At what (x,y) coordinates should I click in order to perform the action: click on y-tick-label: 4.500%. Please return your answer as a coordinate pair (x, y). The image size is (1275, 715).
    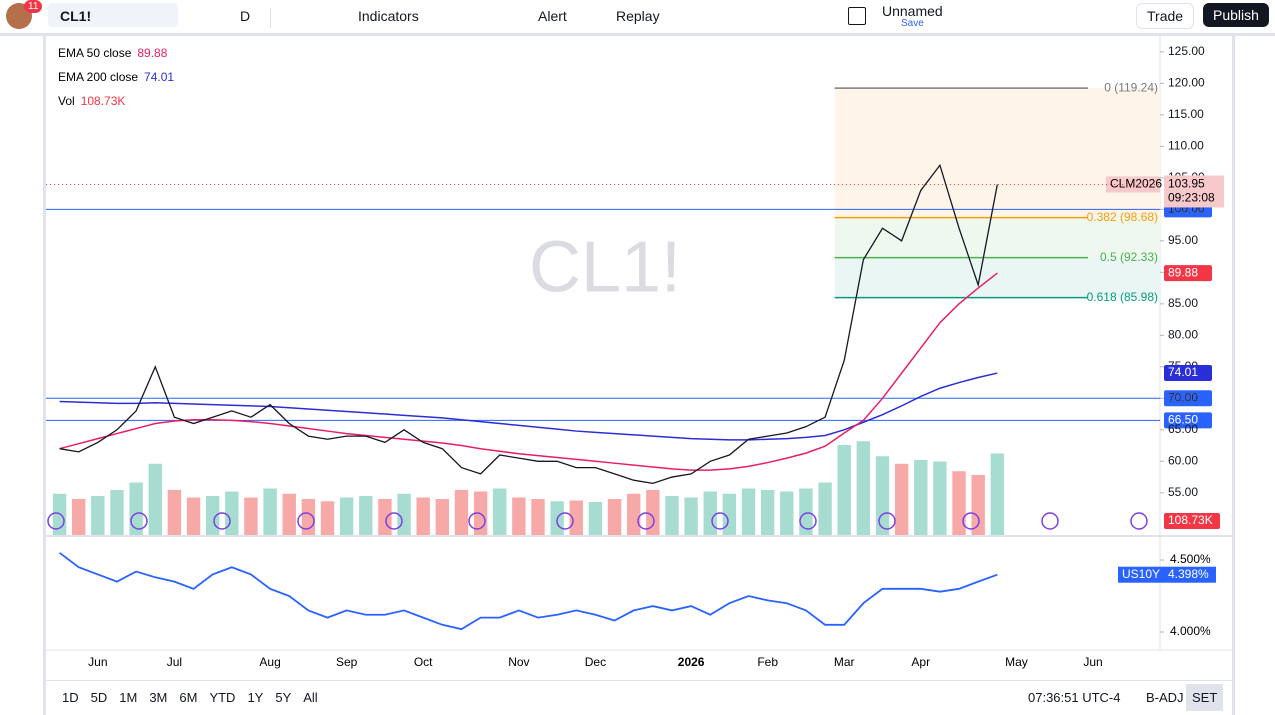
    Looking at the image, I should click on (1190, 559).